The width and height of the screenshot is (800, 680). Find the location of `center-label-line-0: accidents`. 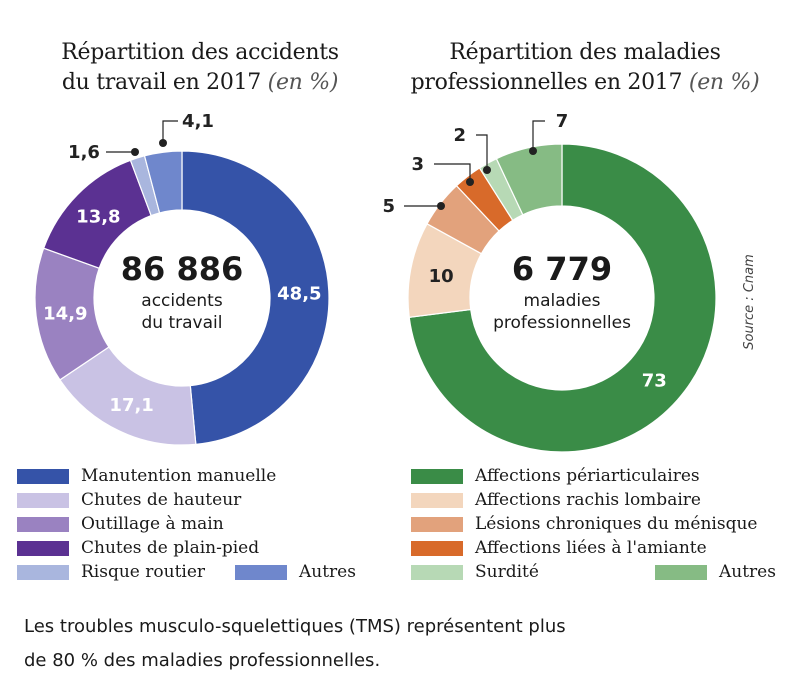

center-label-line-0: accidents is located at coordinates (182, 301).